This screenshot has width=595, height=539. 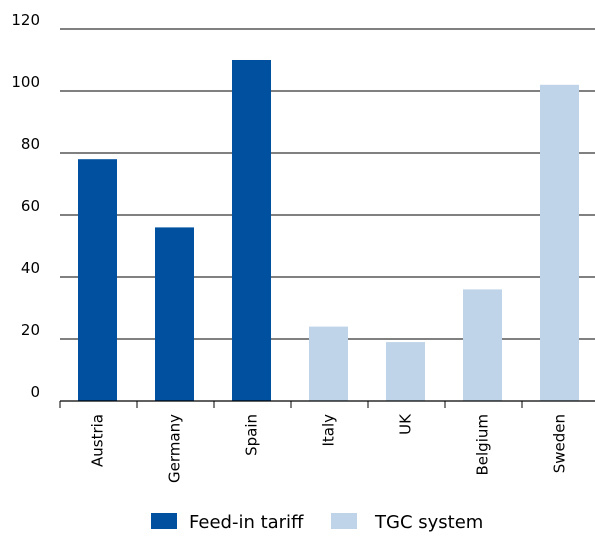 I want to click on x-category-label-austria: Austria, so click(x=98, y=440).